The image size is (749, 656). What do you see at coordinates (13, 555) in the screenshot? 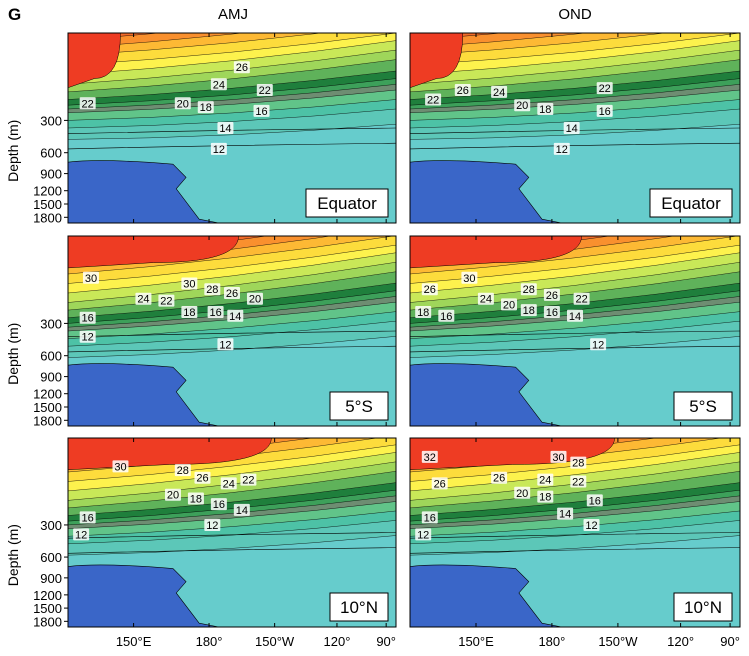
I see `y-axis-label: Depth (m)` at bounding box center [13, 555].